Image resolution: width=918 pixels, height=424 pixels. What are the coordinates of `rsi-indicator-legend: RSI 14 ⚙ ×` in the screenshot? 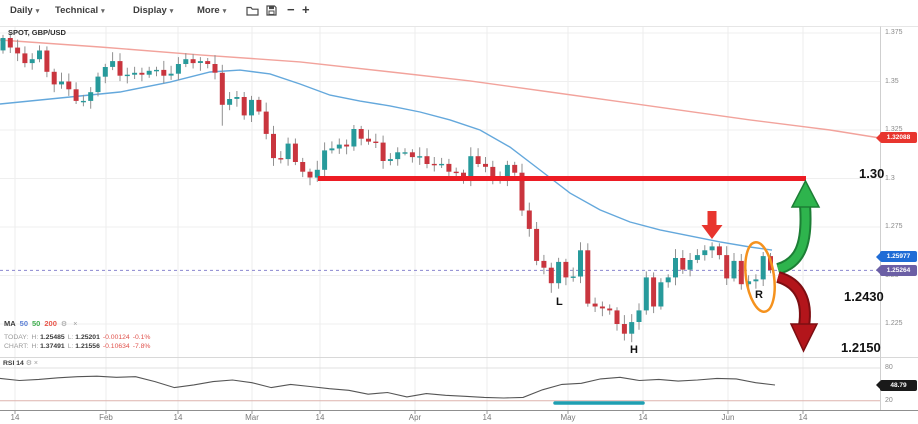 It's located at (20, 363).